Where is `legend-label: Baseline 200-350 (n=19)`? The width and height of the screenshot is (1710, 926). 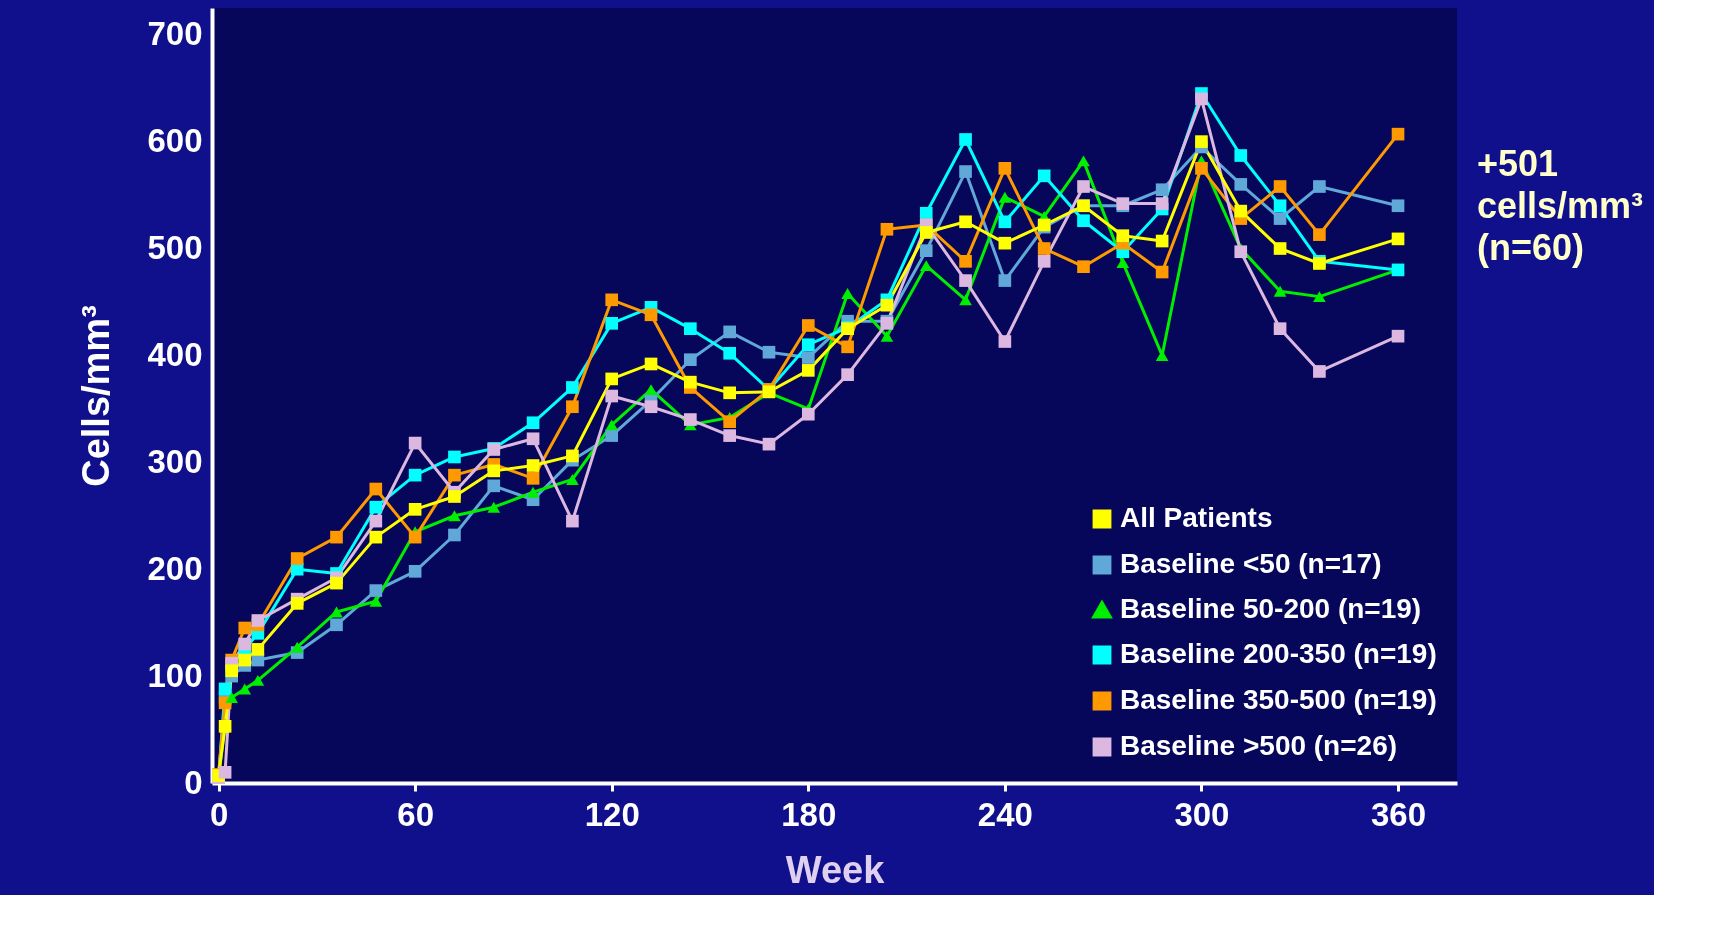 legend-label: Baseline 200-350 (n=19) is located at coordinates (1278, 653).